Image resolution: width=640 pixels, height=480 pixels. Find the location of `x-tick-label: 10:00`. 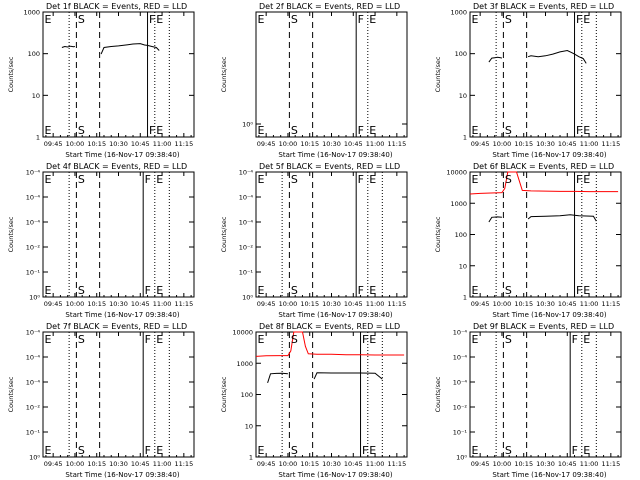

x-tick-label: 10:00 is located at coordinates (75, 464).